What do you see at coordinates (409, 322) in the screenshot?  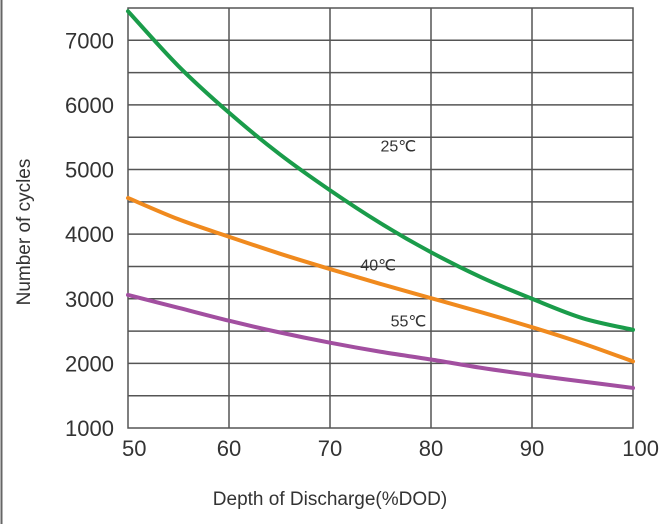 I see `series-label-3: 55℃` at bounding box center [409, 322].